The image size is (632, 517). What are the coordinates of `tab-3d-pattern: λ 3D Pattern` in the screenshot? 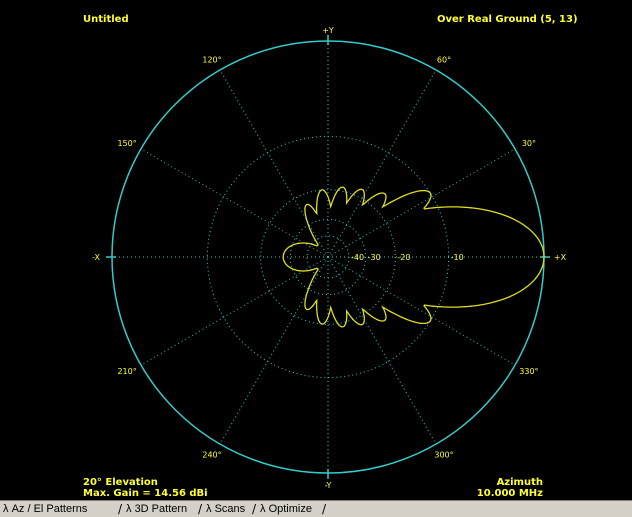 It's located at (157, 509).